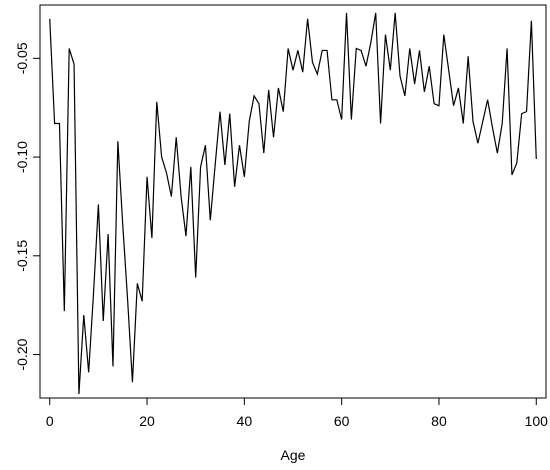 The height and width of the screenshot is (470, 550). What do you see at coordinates (22, 256) in the screenshot?
I see `y-tick-label: -0.15` at bounding box center [22, 256].